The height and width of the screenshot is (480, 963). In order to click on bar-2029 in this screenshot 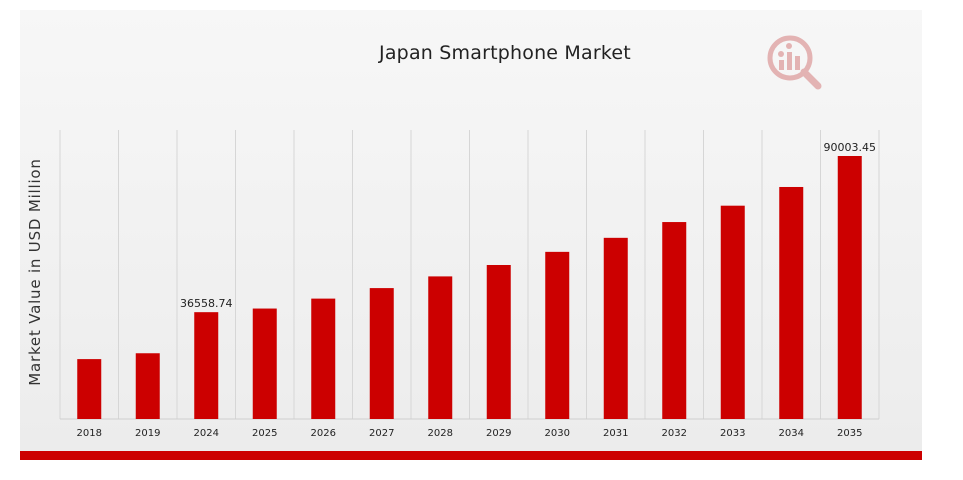, I will do `click(498, 342)`.